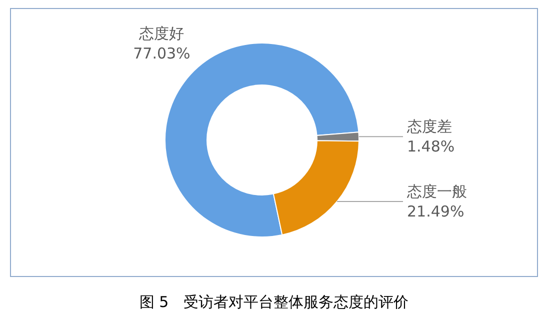  Describe the element at coordinates (161, 33) in the screenshot. I see `slice-label: 态度好` at that location.